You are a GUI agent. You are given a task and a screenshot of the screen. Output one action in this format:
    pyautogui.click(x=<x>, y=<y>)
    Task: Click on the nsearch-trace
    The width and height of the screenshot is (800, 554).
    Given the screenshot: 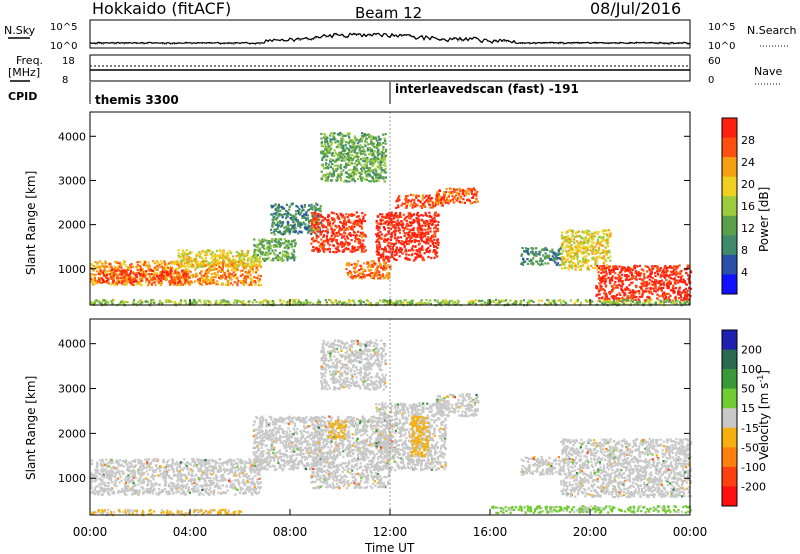 What is the action you would take?
    pyautogui.click(x=390, y=39)
    